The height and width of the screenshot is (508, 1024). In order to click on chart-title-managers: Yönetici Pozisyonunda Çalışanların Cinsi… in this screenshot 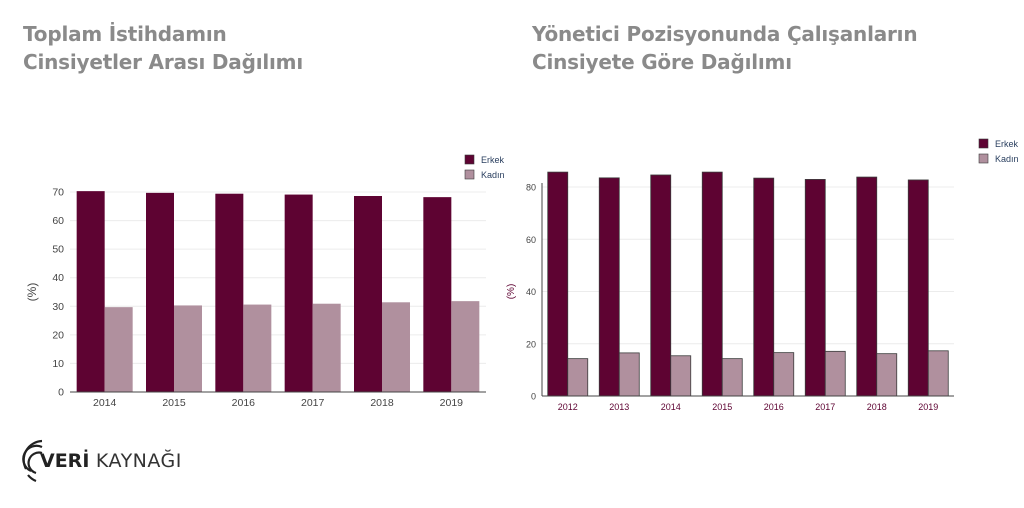, I will do `click(725, 48)`.